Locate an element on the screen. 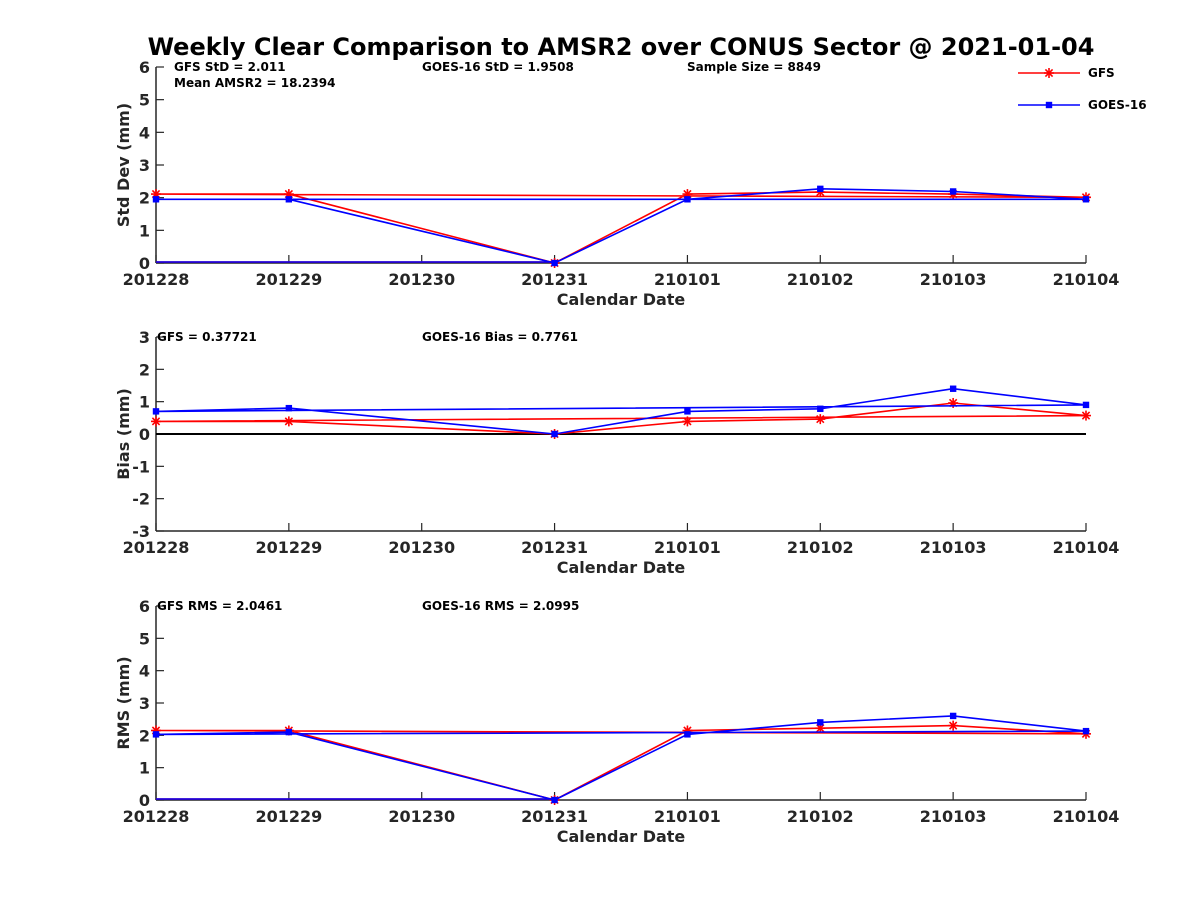 This screenshot has width=1200, height=900. legend: GFS GOES-16 is located at coordinates (1082, 89).